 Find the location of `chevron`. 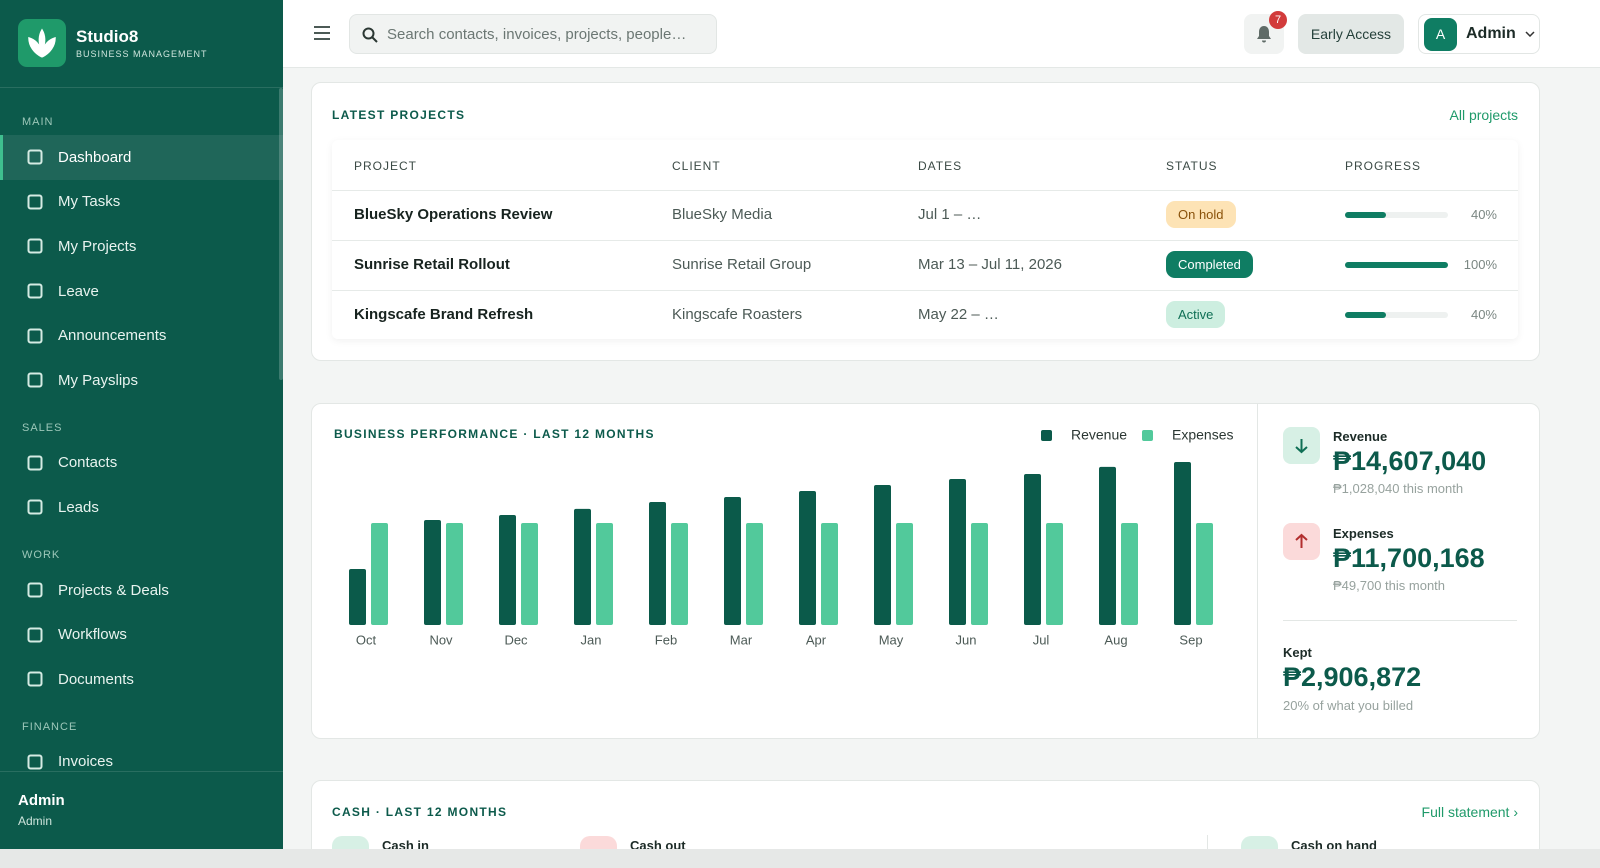

chevron is located at coordinates (1530, 34).